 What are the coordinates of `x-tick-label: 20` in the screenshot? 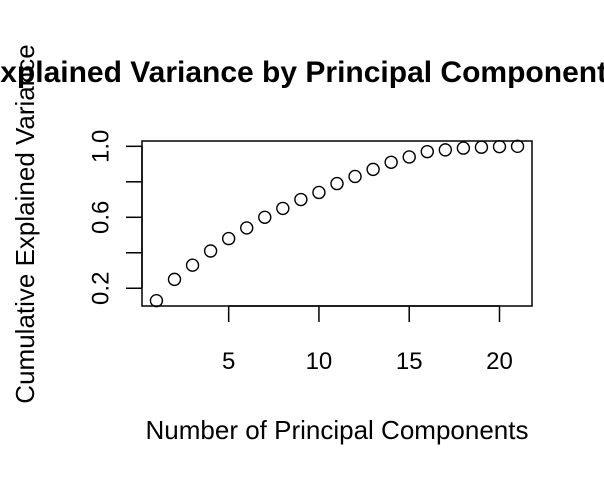 It's located at (499, 361).